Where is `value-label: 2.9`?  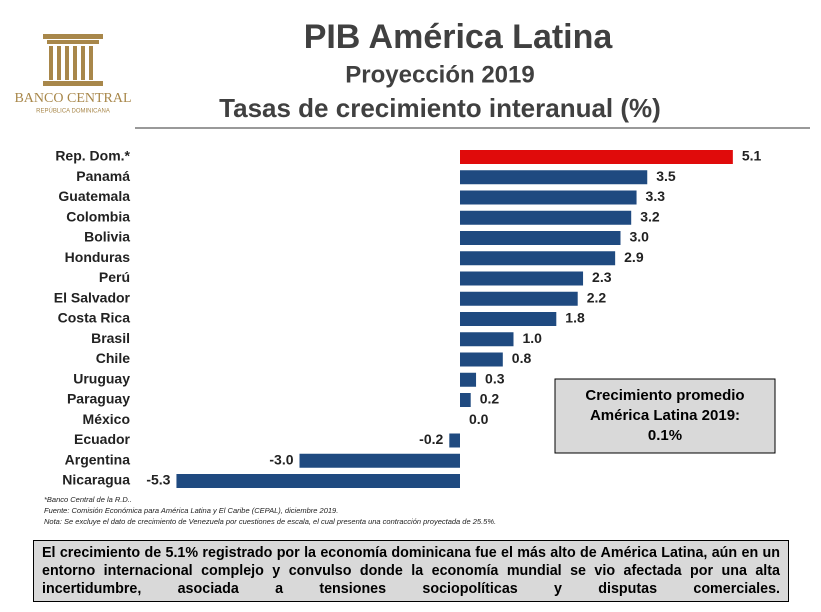
value-label: 2.9 is located at coordinates (634, 257).